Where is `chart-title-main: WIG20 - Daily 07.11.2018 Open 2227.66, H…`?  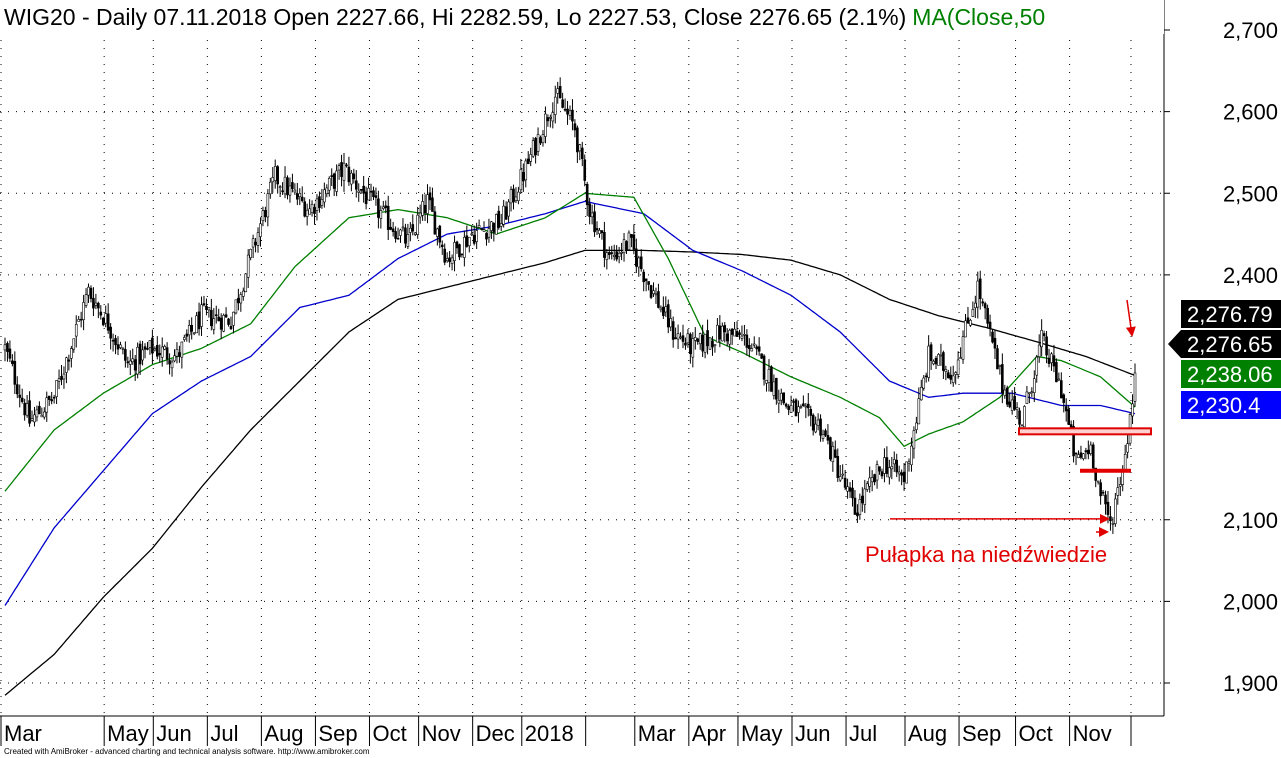 chart-title-main: WIG20 - Daily 07.11.2018 Open 2227.66, H… is located at coordinates (455, 17).